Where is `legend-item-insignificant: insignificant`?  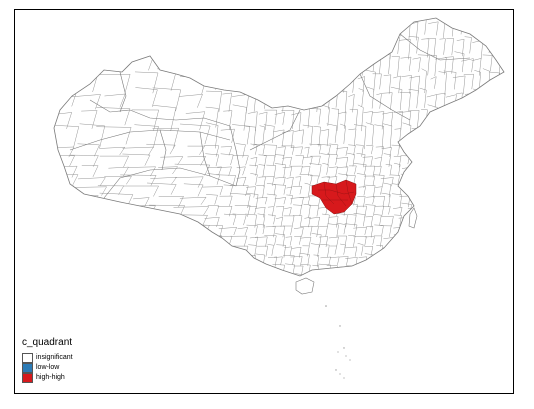
legend-item-insignificant: insignificant is located at coordinates (47, 358).